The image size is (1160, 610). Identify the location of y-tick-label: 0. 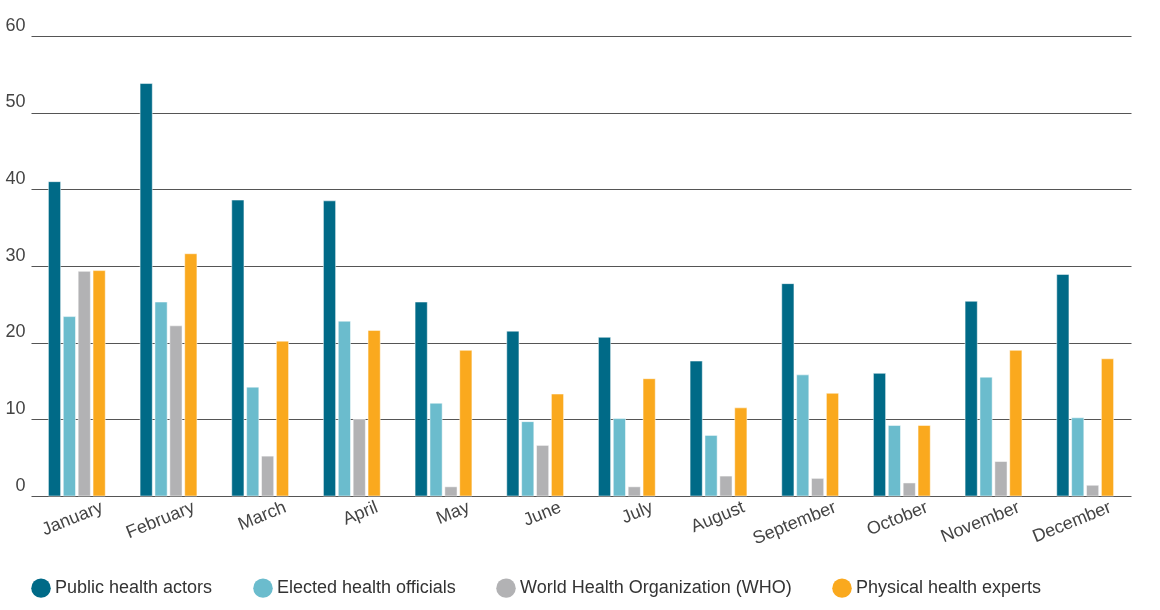
(20, 484).